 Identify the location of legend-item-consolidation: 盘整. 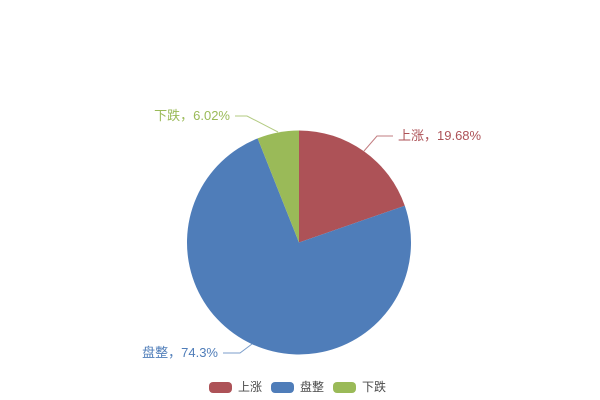
(297, 387).